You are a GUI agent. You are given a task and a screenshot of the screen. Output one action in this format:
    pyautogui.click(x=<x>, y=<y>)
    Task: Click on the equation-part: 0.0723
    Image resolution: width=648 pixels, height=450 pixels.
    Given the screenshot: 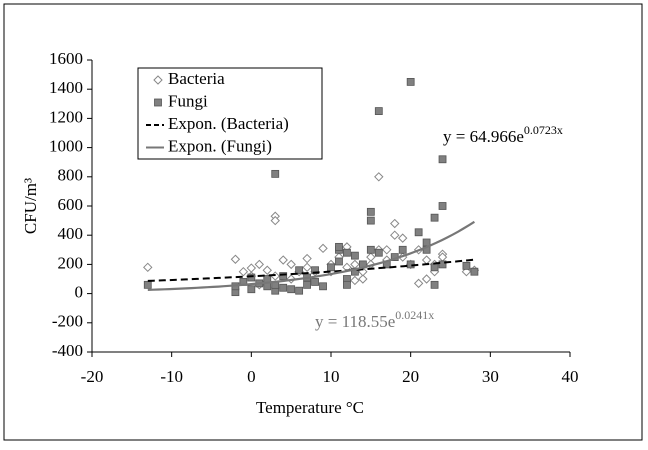 What is the action you would take?
    pyautogui.click(x=540, y=130)
    